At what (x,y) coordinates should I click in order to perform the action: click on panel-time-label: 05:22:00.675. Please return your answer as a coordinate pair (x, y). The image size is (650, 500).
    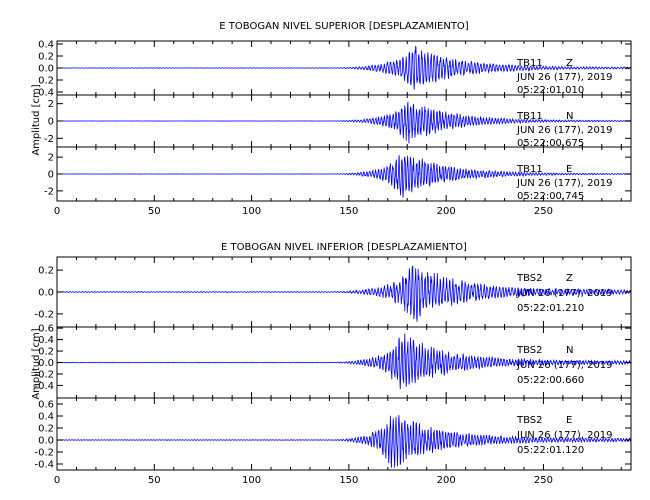
    Looking at the image, I should click on (550, 143).